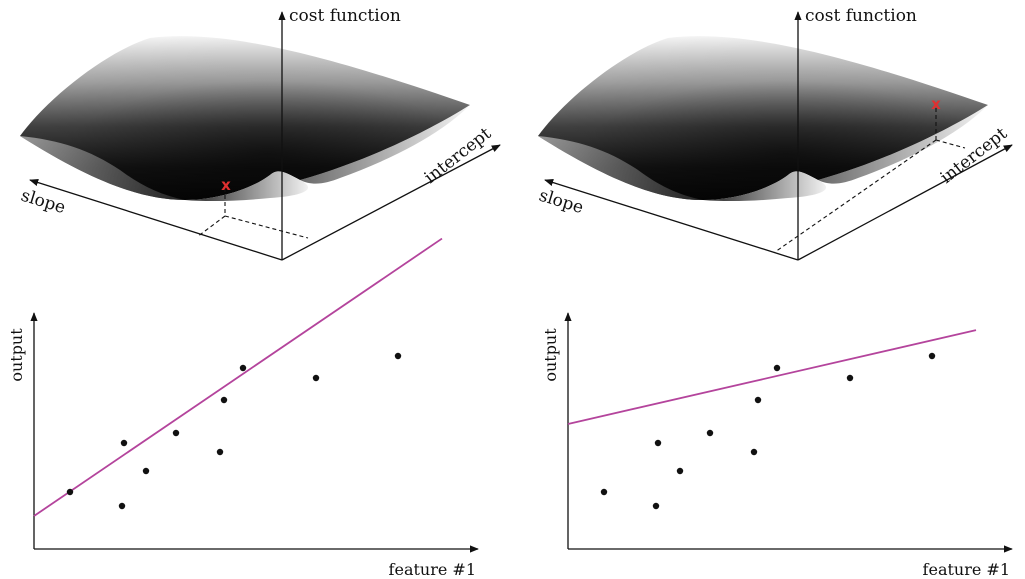 The width and height of the screenshot is (1025, 579). I want to click on regression-line, so click(772, 377).